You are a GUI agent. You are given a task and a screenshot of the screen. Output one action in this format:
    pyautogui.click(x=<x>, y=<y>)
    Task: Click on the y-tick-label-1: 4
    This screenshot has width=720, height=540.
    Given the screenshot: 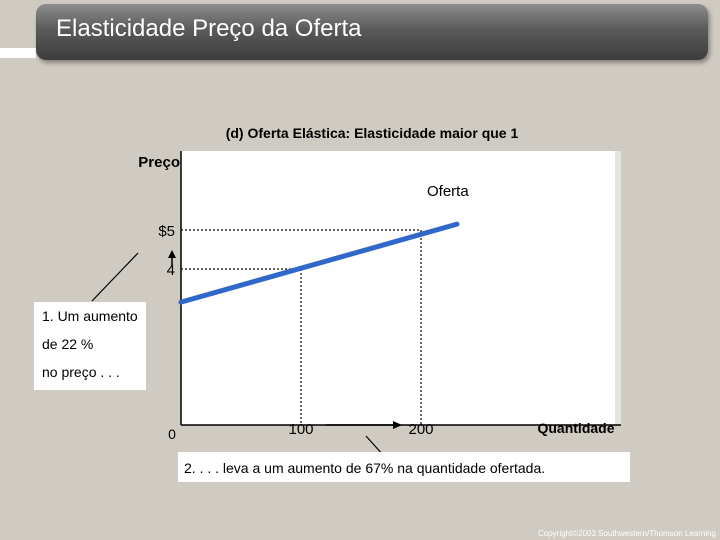 What is the action you would take?
    pyautogui.click(x=171, y=270)
    